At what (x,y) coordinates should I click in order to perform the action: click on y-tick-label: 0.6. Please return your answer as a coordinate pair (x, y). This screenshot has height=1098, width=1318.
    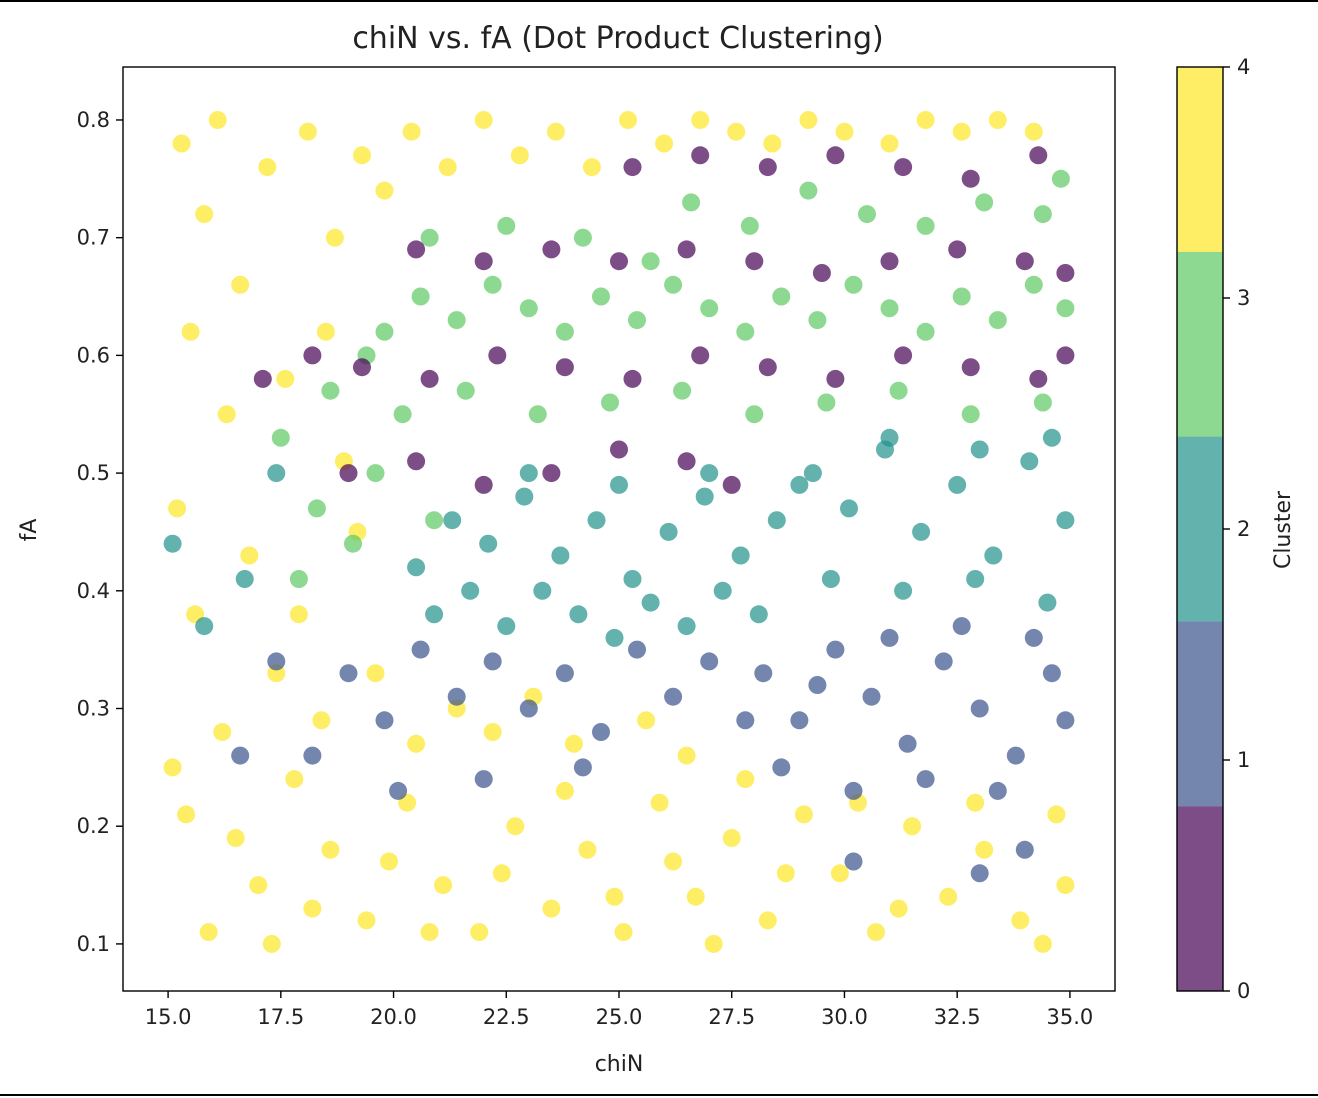
    Looking at the image, I should click on (93, 355).